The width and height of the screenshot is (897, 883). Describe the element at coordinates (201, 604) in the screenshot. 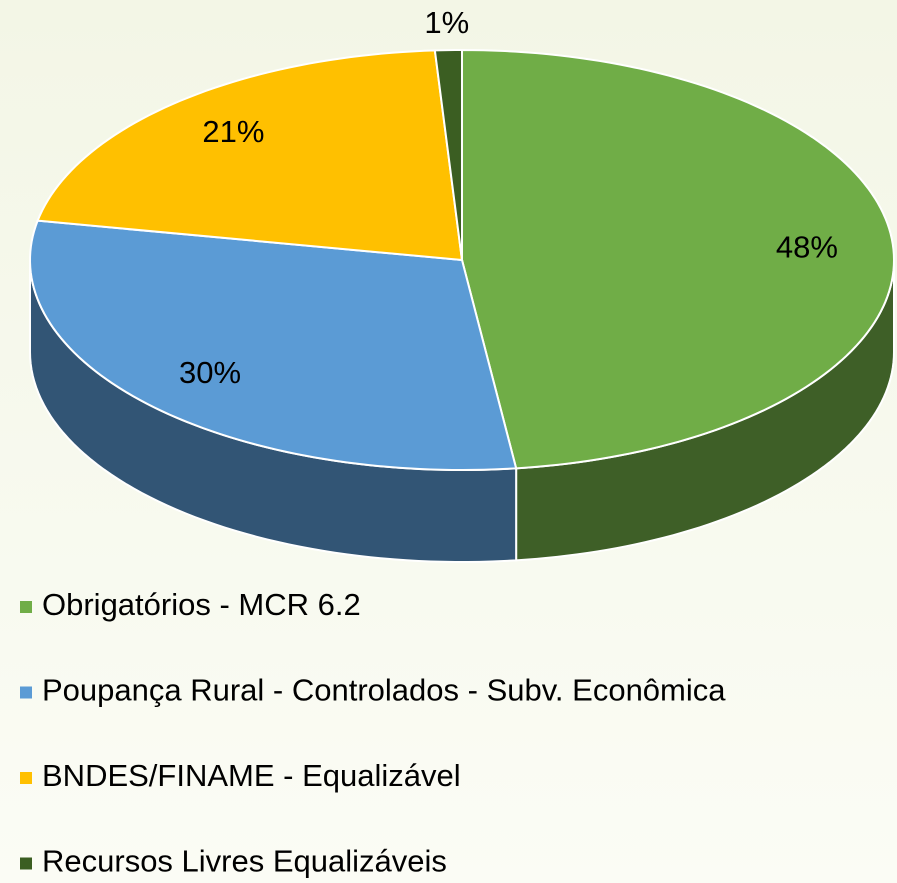

I see `legend-label: Obrigatórios - MCR 6.2` at that location.